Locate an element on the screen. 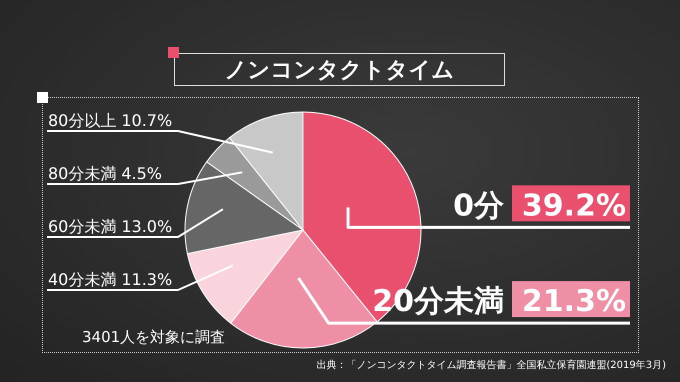  chart-title: ノンコンタクトタイム is located at coordinates (339, 70).